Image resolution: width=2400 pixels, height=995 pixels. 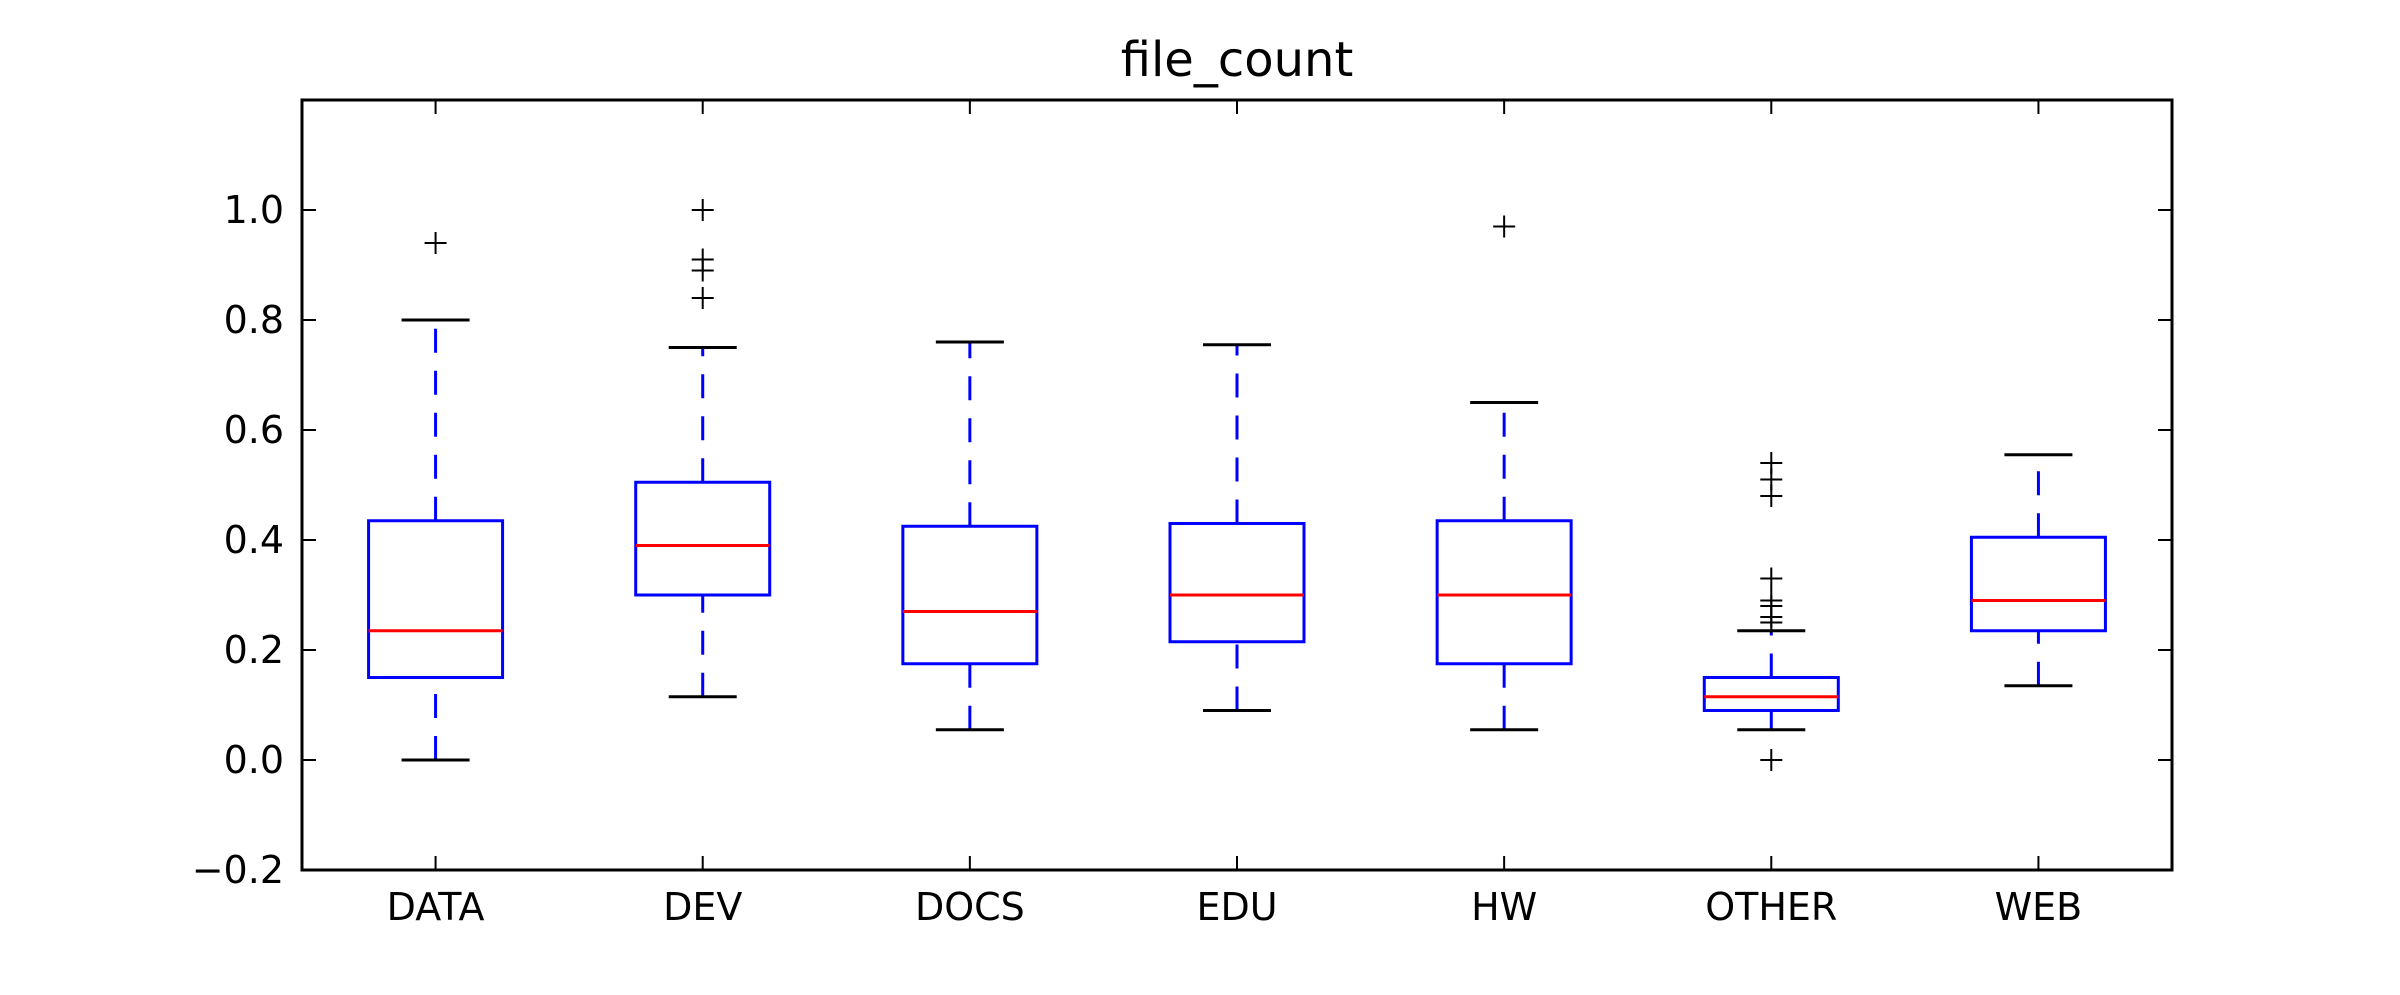 I want to click on x-tick-label: HW, so click(x=1504, y=907).